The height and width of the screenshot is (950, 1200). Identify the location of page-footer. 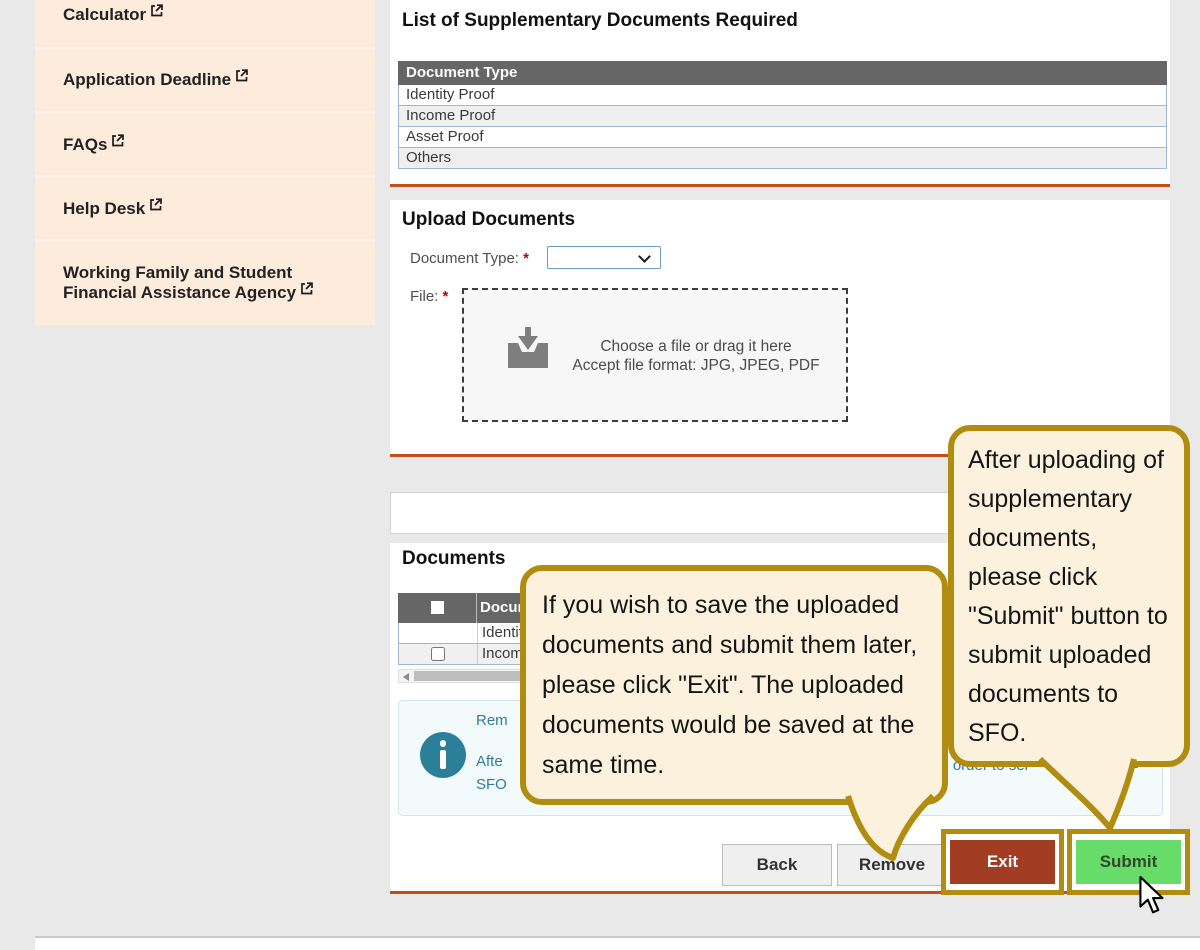
(617, 943).